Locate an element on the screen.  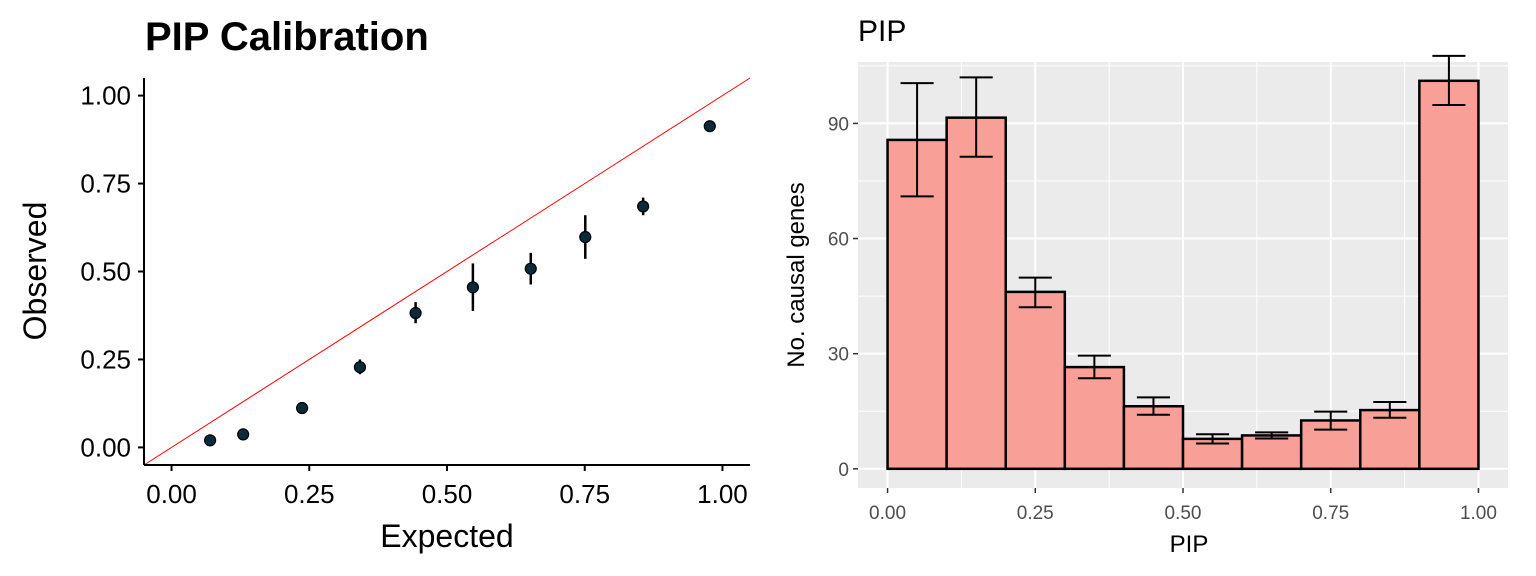
calibration-y-ticks: 0.00 0.25 0.50 0.75 1.00 is located at coordinates (112, 271).